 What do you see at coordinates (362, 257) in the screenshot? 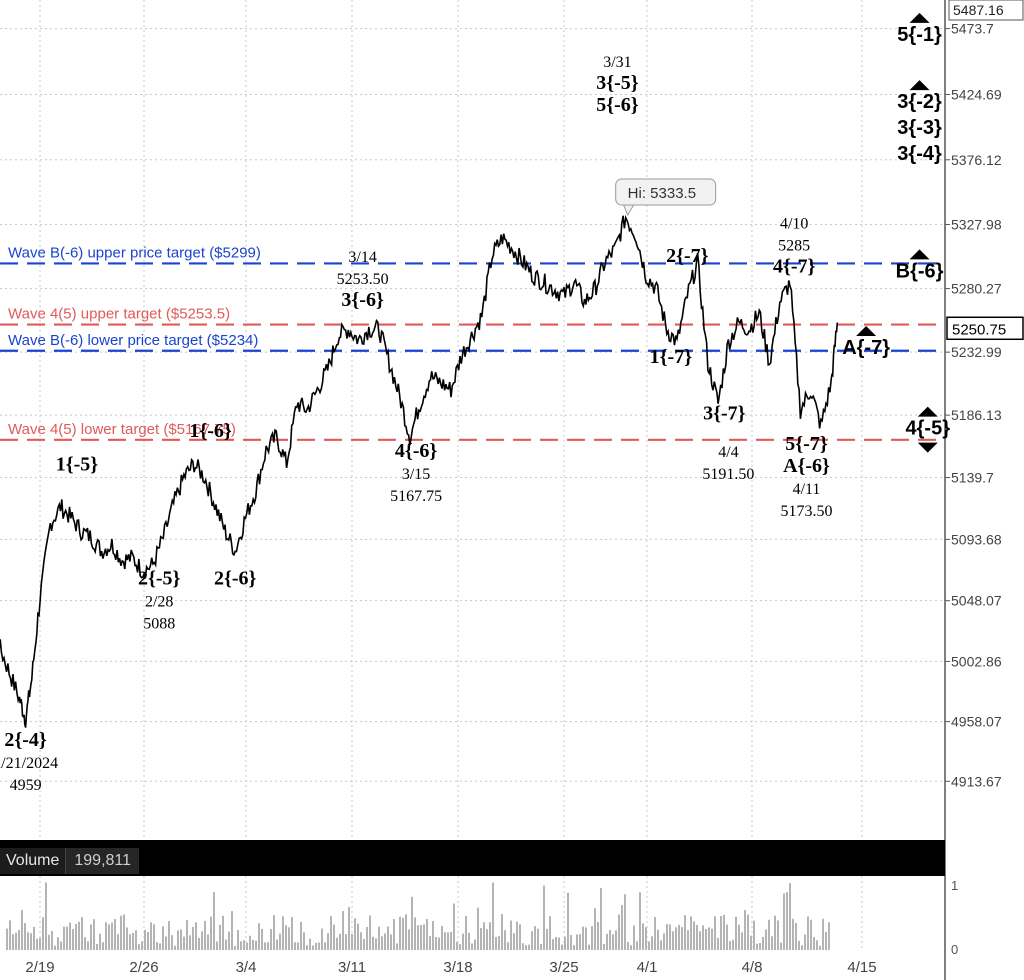
I see `wave-3-6-line: 3/14` at bounding box center [362, 257].